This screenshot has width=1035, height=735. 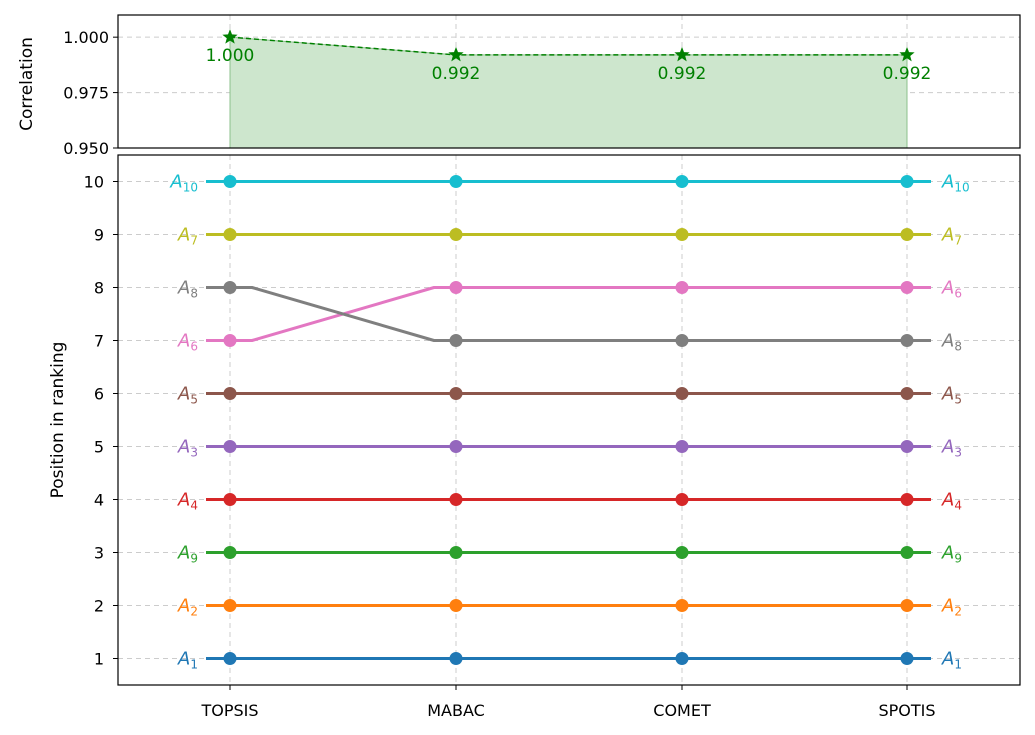 I want to click on series-label-right: A10, so click(x=955, y=183).